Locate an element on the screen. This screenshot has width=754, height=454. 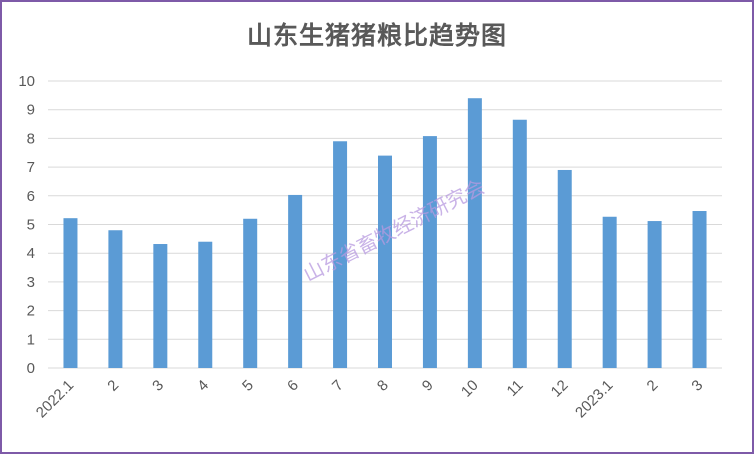
y-tick-label: 6 is located at coordinates (31, 196).